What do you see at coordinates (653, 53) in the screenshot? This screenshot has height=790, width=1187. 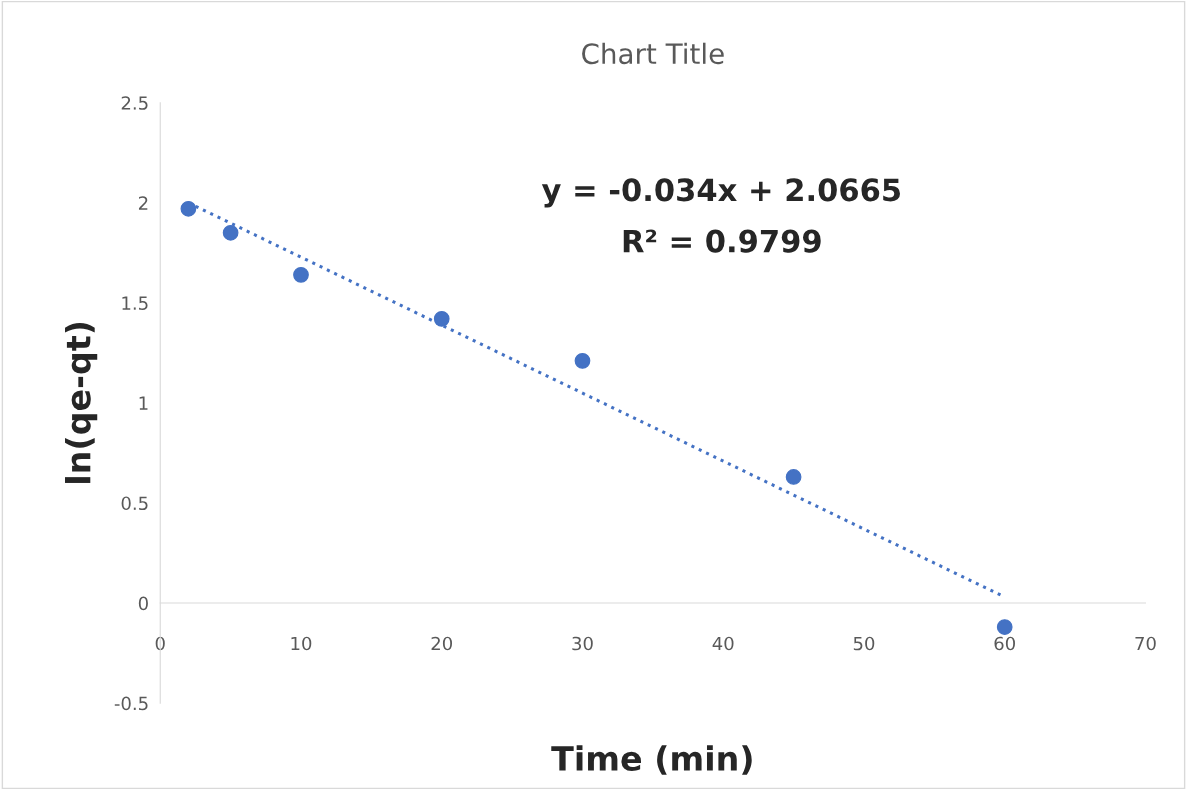 I see `chart-title: Chart Title` at bounding box center [653, 53].